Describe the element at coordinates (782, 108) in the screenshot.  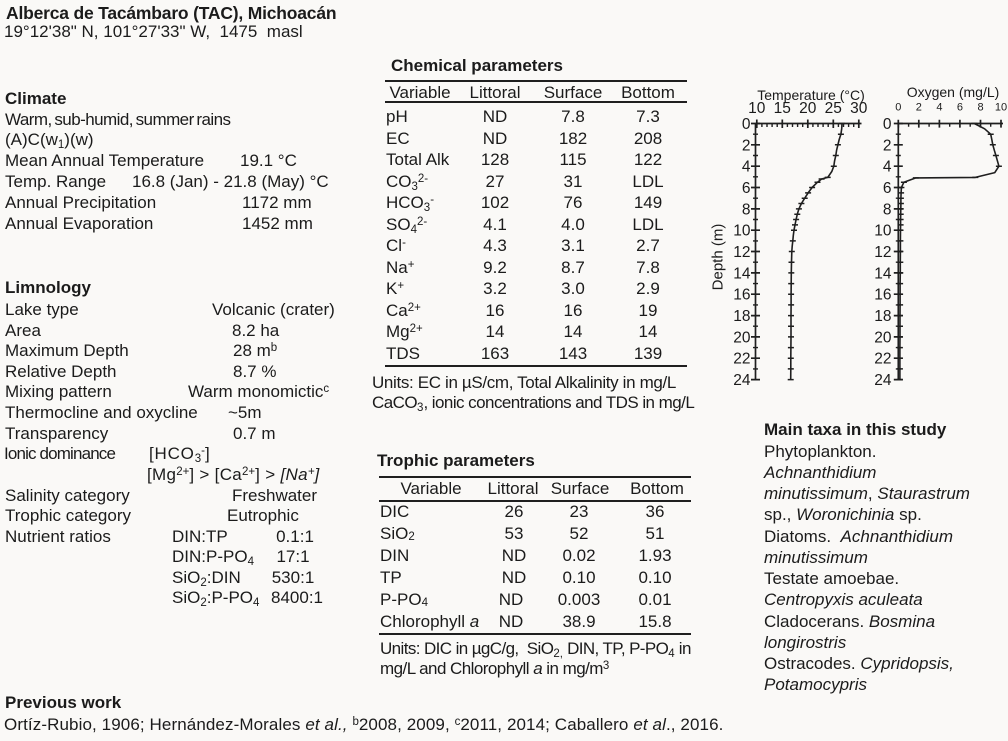
I see `svg-text: 15` at that location.